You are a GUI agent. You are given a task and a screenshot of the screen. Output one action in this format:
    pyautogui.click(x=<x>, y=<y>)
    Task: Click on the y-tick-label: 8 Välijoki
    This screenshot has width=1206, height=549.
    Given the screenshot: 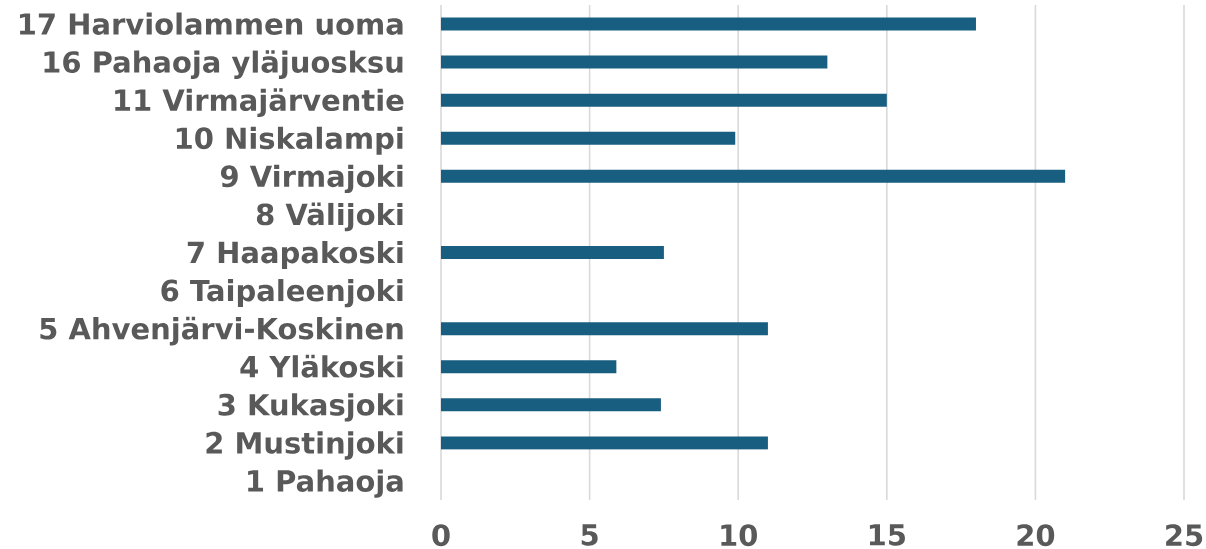 What is the action you would take?
    pyautogui.click(x=329, y=217)
    